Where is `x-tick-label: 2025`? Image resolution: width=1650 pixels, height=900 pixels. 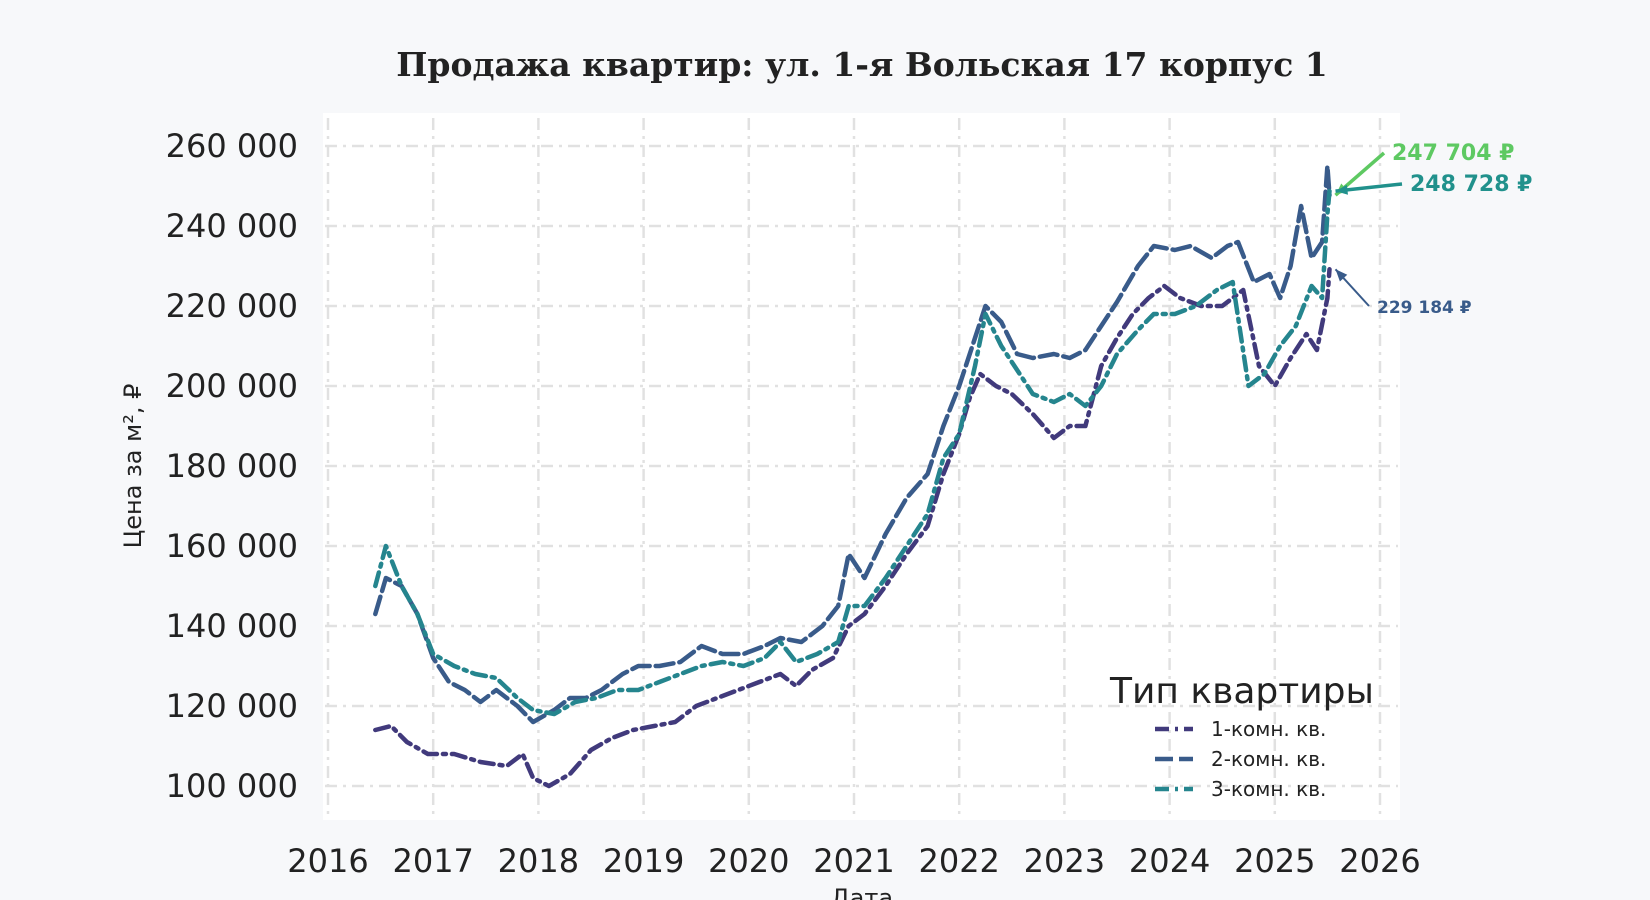 x-tick-label: 2025 is located at coordinates (1274, 861).